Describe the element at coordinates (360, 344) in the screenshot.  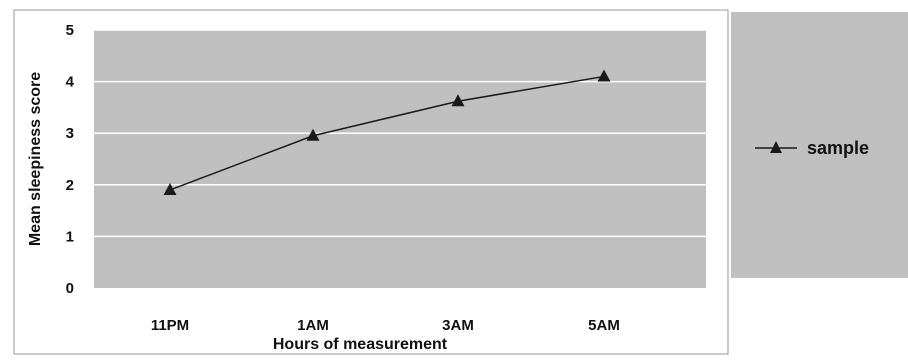
I see `x-axis-title: Hours of measurement` at that location.